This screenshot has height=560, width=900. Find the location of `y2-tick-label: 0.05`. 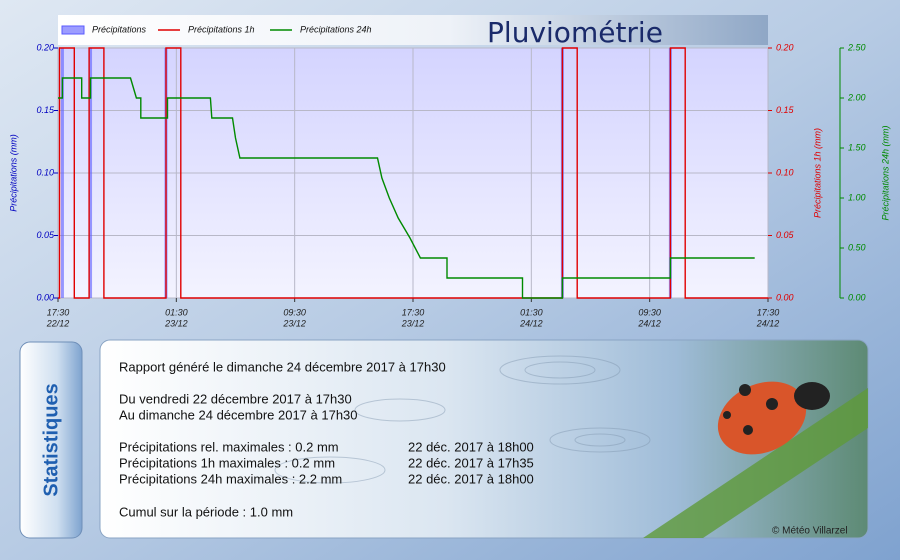

y2-tick-label: 0.05 is located at coordinates (785, 235).